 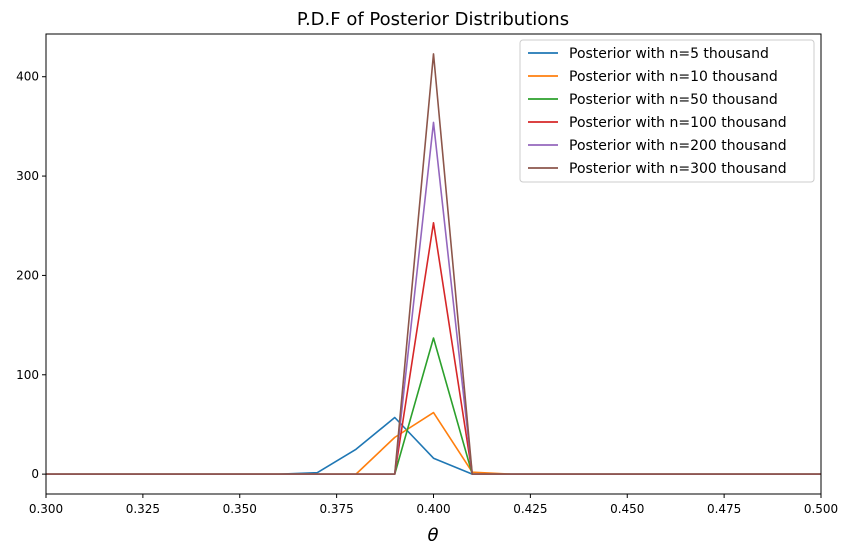 What do you see at coordinates (678, 169) in the screenshot?
I see `legend-entry: Posterior with n=300 thousand` at bounding box center [678, 169].